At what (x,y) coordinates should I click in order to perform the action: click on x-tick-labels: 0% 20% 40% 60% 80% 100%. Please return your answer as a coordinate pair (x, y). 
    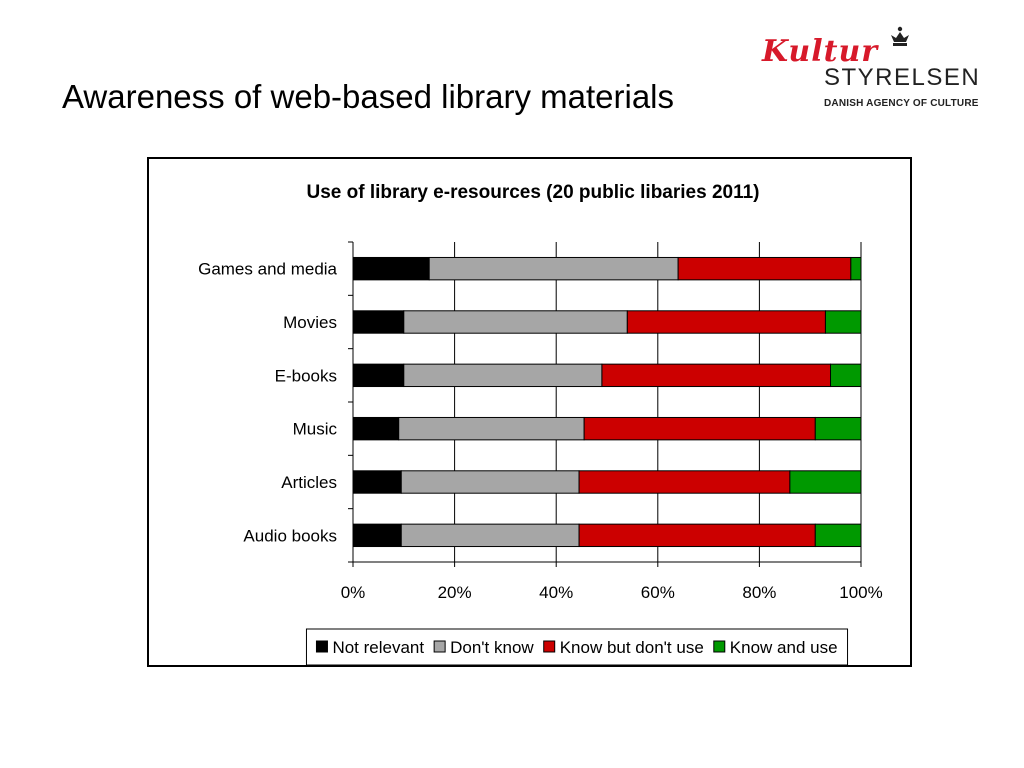
    Looking at the image, I should click on (612, 592).